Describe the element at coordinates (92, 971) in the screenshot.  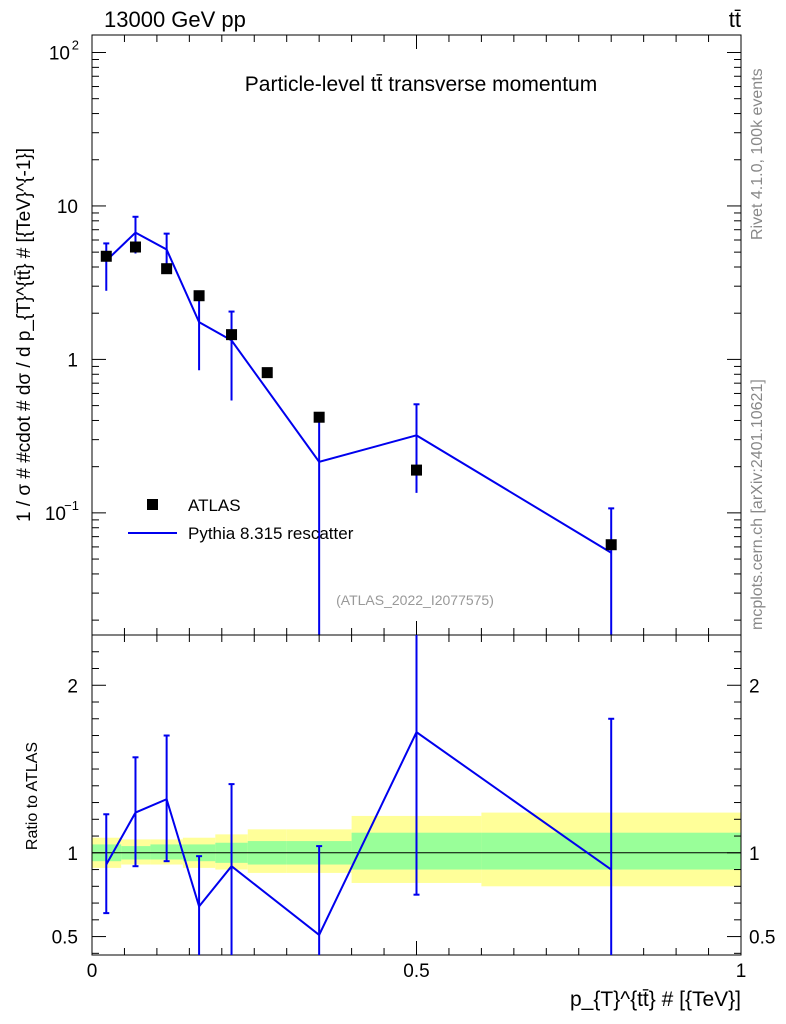
I see `x-tick-label: 0` at that location.